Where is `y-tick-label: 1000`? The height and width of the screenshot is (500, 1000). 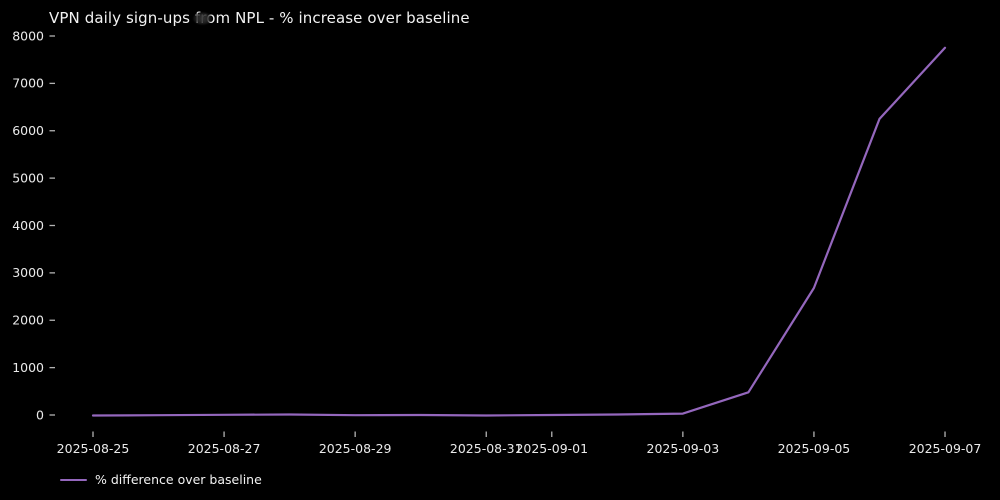 y-tick-label: 1000 is located at coordinates (28, 367).